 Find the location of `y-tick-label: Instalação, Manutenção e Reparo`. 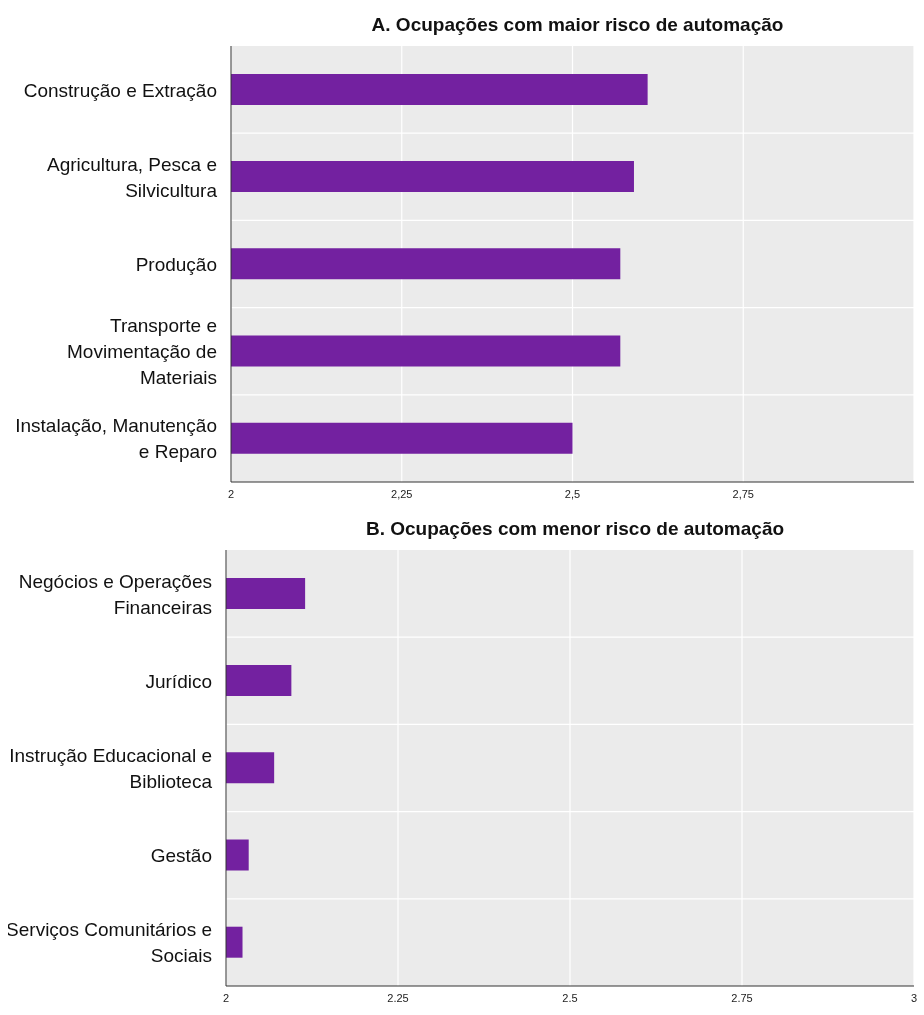

y-tick-label: Instalação, Manutenção e Reparo is located at coordinates (116, 438).